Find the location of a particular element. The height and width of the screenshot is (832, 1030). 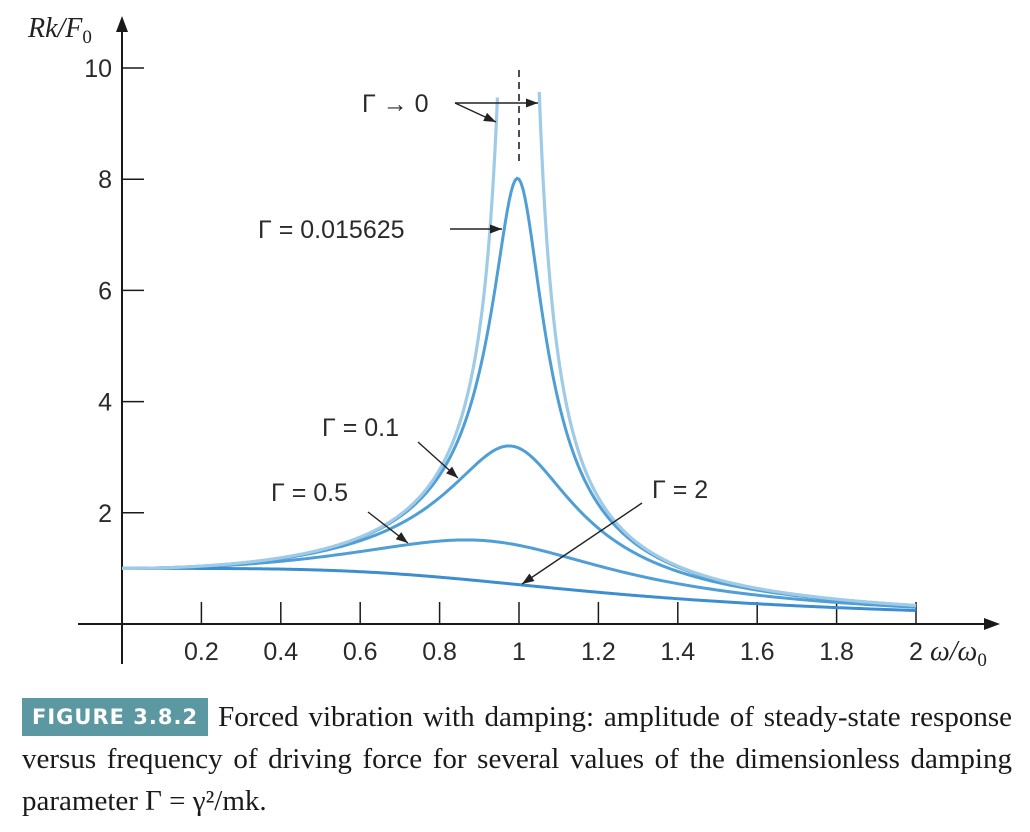

y-tick-label: 8 is located at coordinates (105, 180).